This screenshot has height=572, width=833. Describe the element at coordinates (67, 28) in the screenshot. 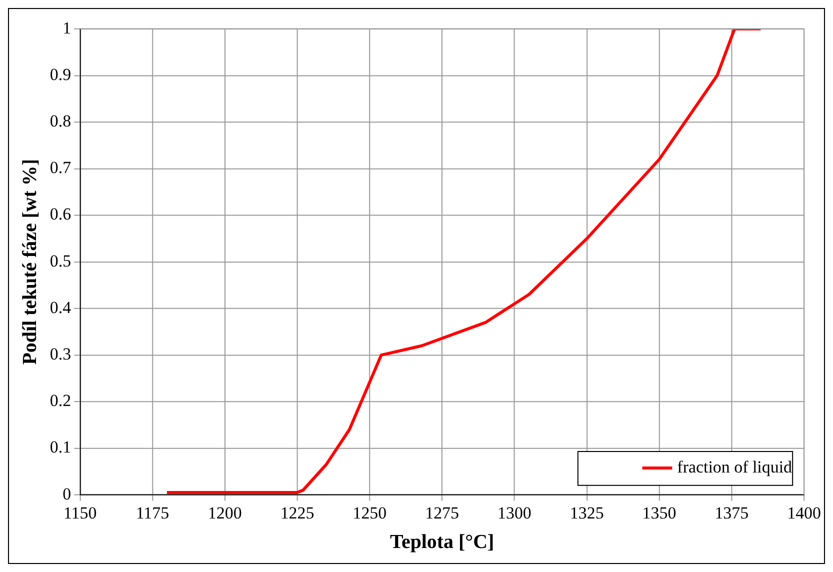

I see `y-tick-label: 1` at that location.